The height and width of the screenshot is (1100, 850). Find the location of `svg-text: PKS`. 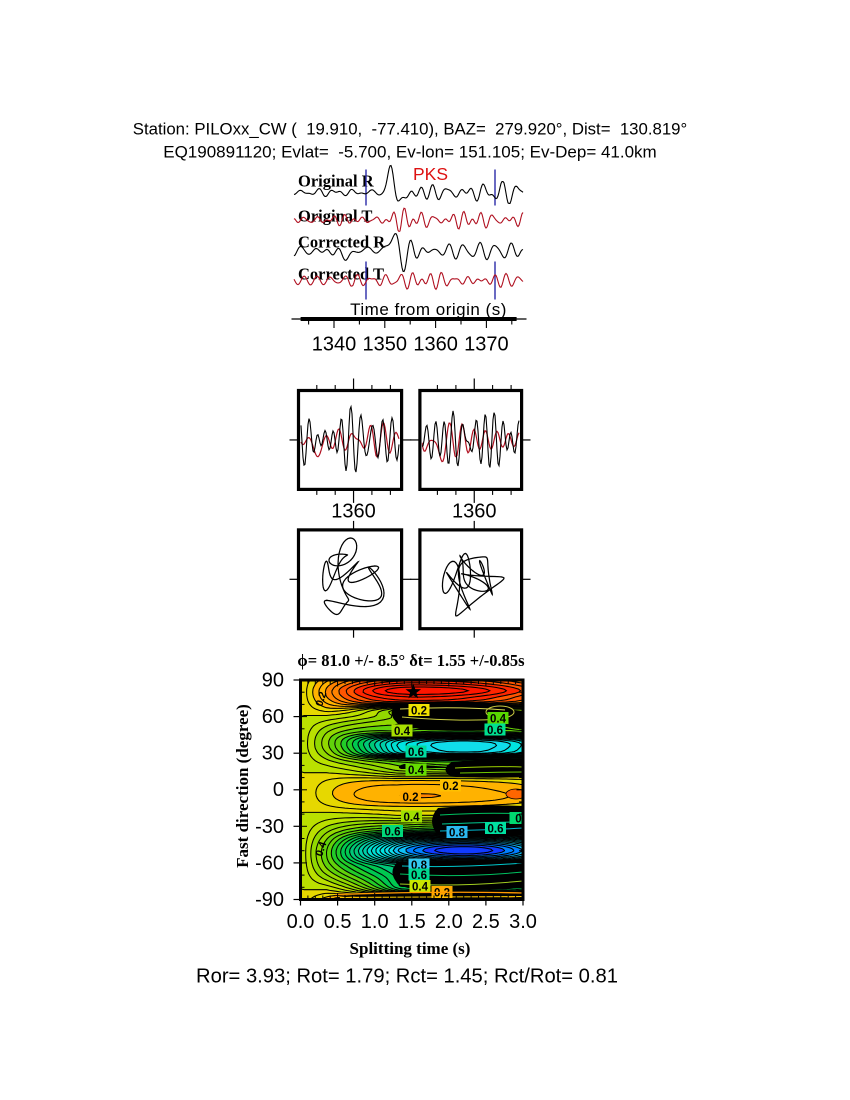

svg-text: PKS is located at coordinates (430, 174).